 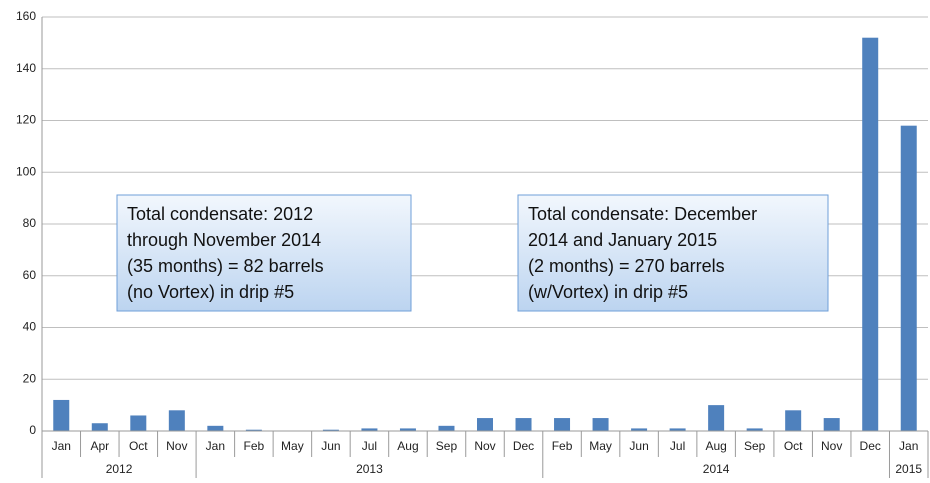 I want to click on y-tick-label: 0, so click(x=32, y=430).